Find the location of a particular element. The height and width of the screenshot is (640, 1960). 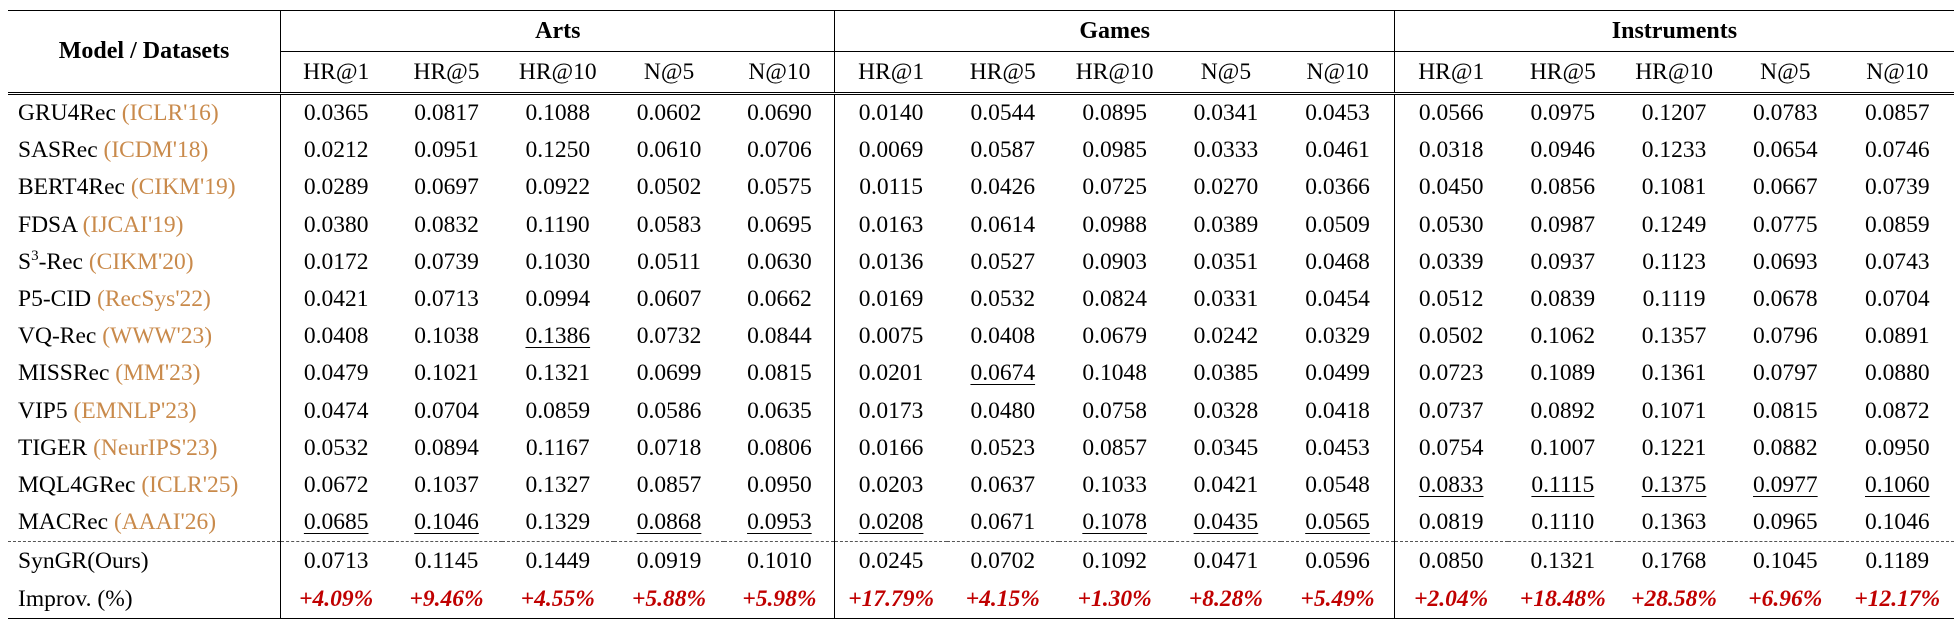

metric-value: 0.0565 is located at coordinates (1337, 522).